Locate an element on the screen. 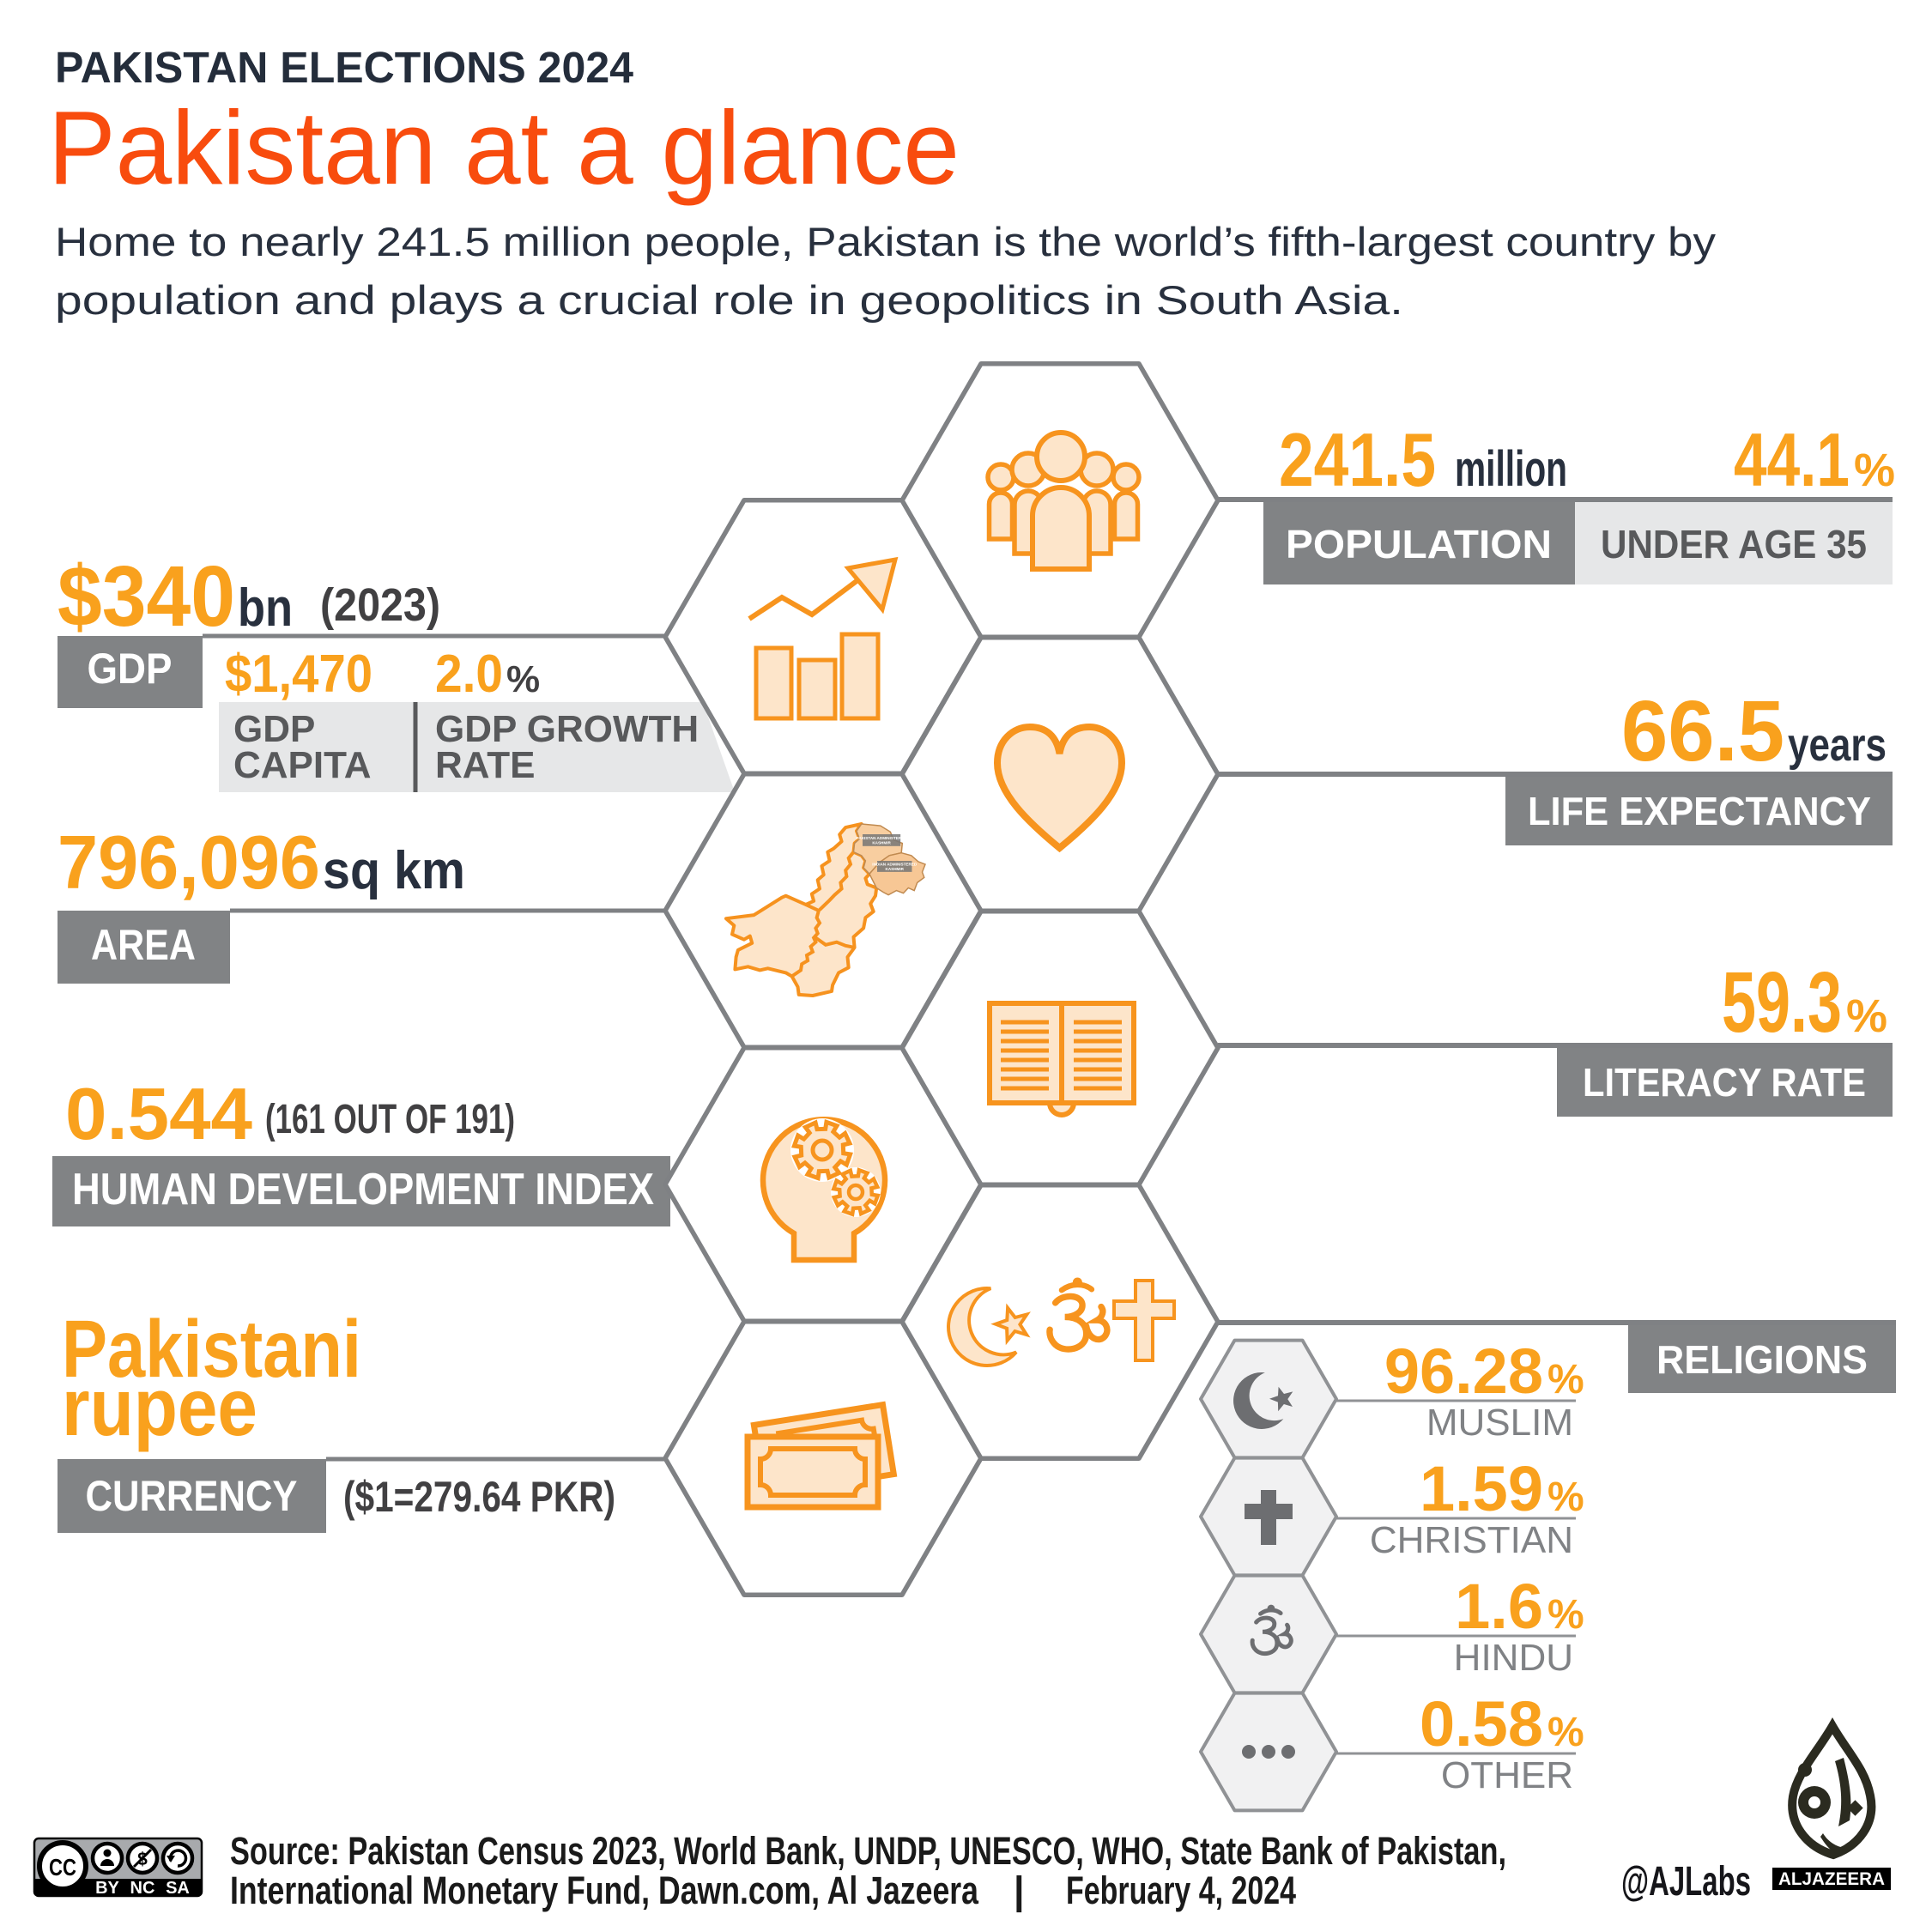 Image resolution: width=1932 pixels, height=1932 pixels. svg-text: LITERACY RATE is located at coordinates (1724, 1083).